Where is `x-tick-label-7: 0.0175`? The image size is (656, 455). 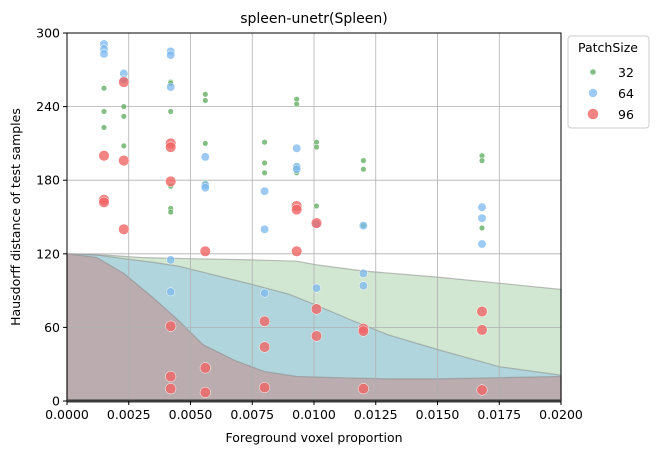 x-tick-label-7: 0.0175 is located at coordinates (499, 414).